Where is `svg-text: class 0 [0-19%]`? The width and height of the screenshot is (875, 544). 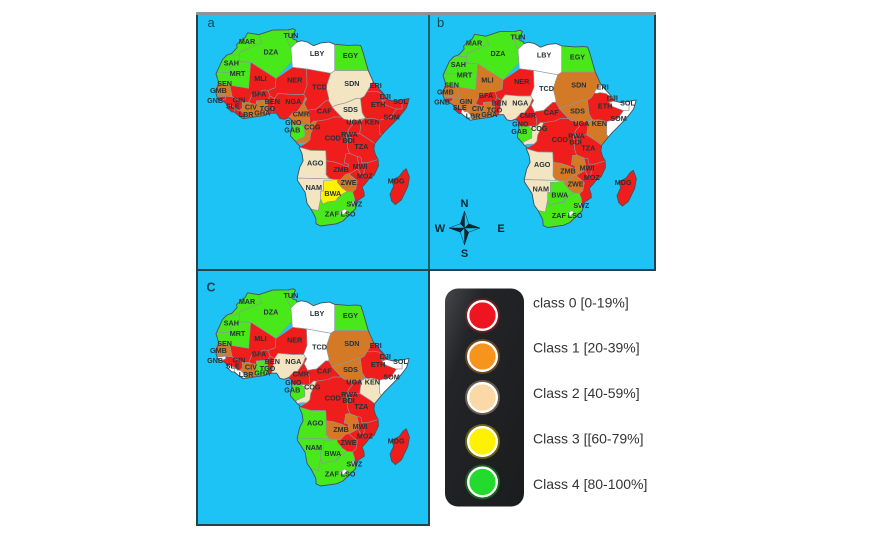 svg-text: class 0 [0-19%] is located at coordinates (581, 303).